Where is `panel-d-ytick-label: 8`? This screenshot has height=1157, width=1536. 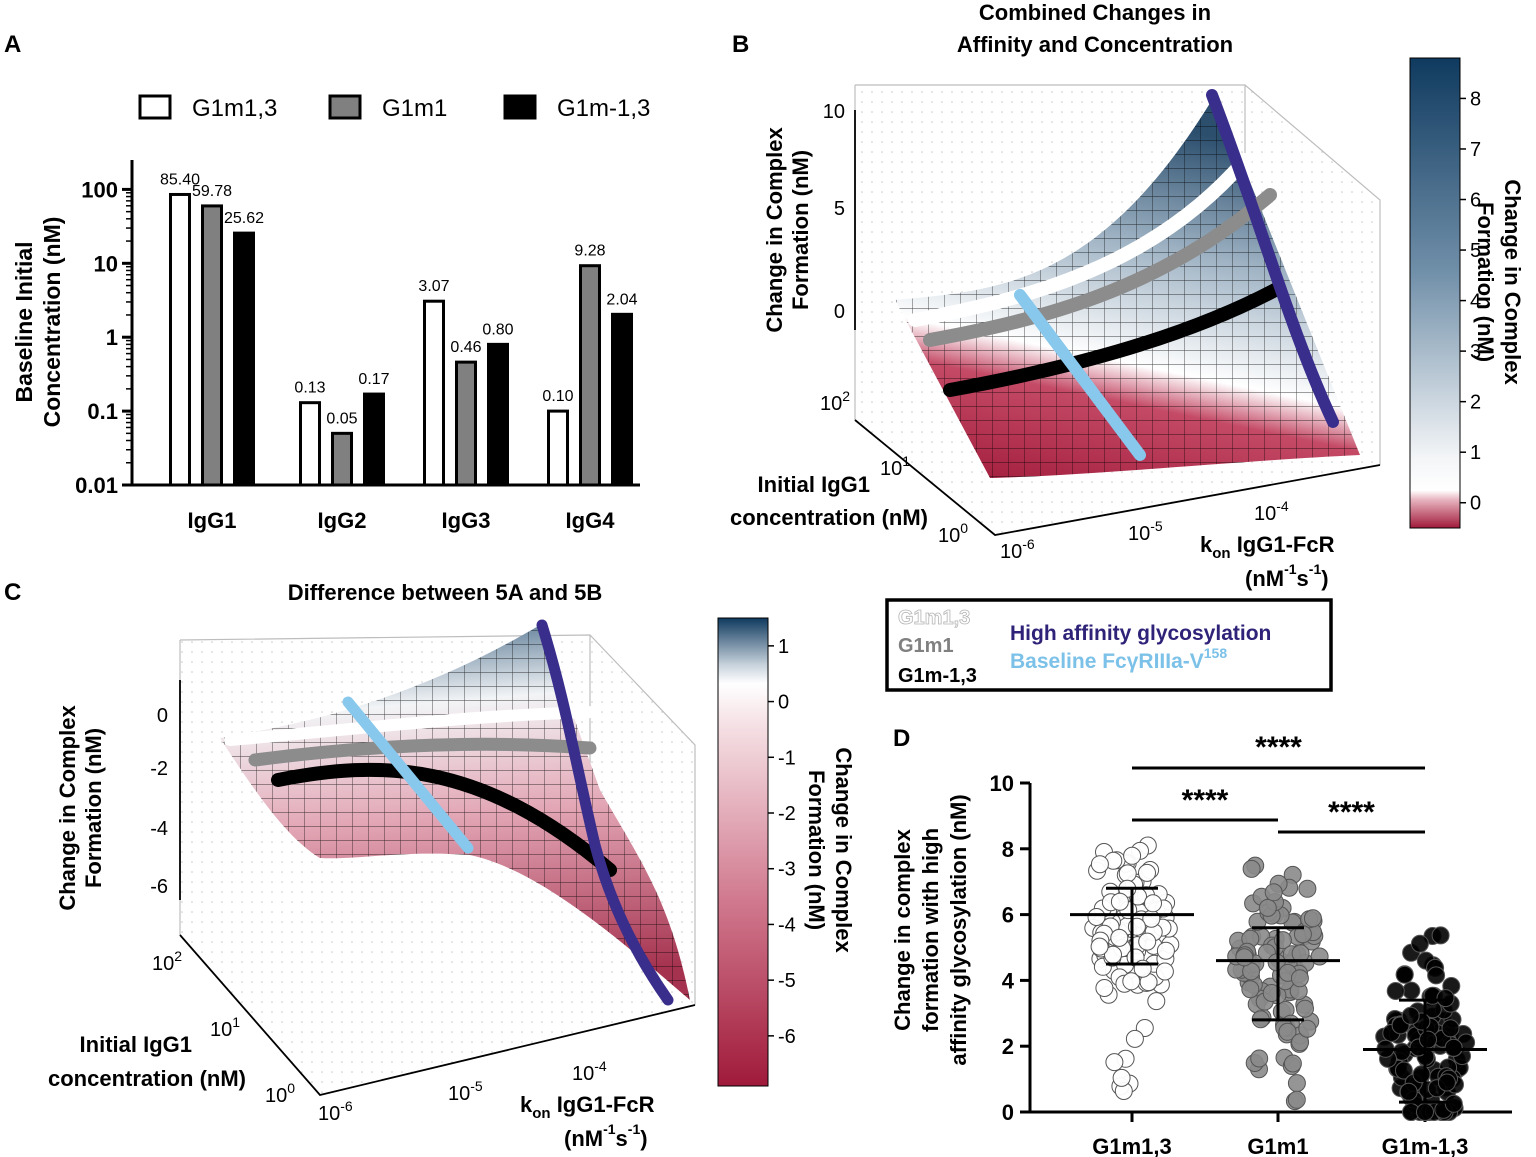
panel-d-ytick-label: 8 is located at coordinates (1008, 849).